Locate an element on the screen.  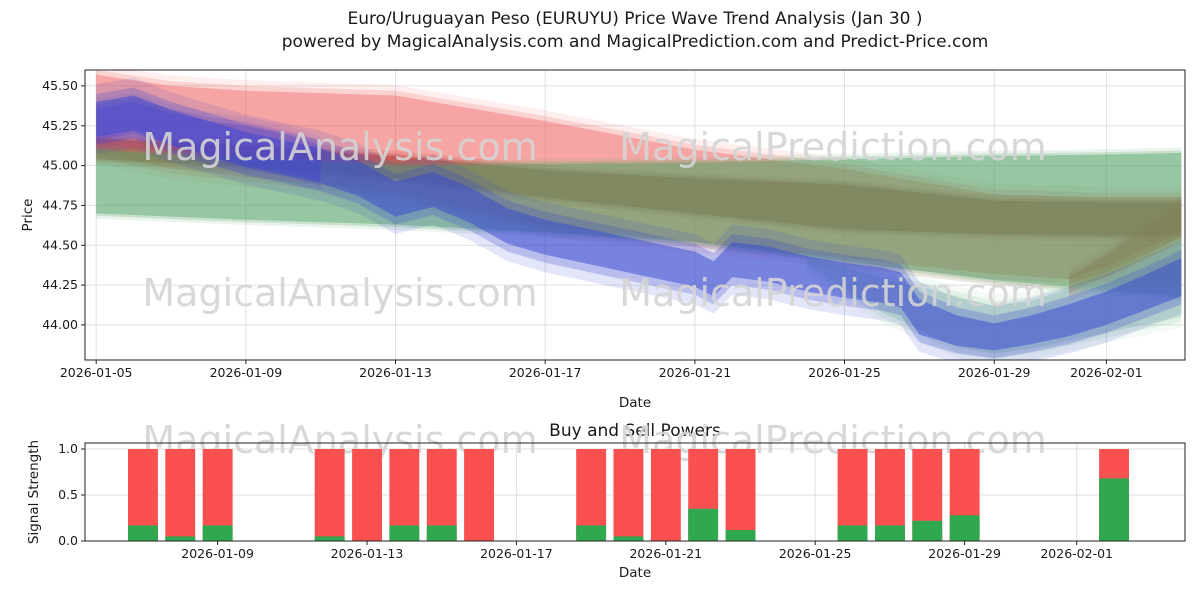
y-tick-label: 0.0 is located at coordinates (68, 540).